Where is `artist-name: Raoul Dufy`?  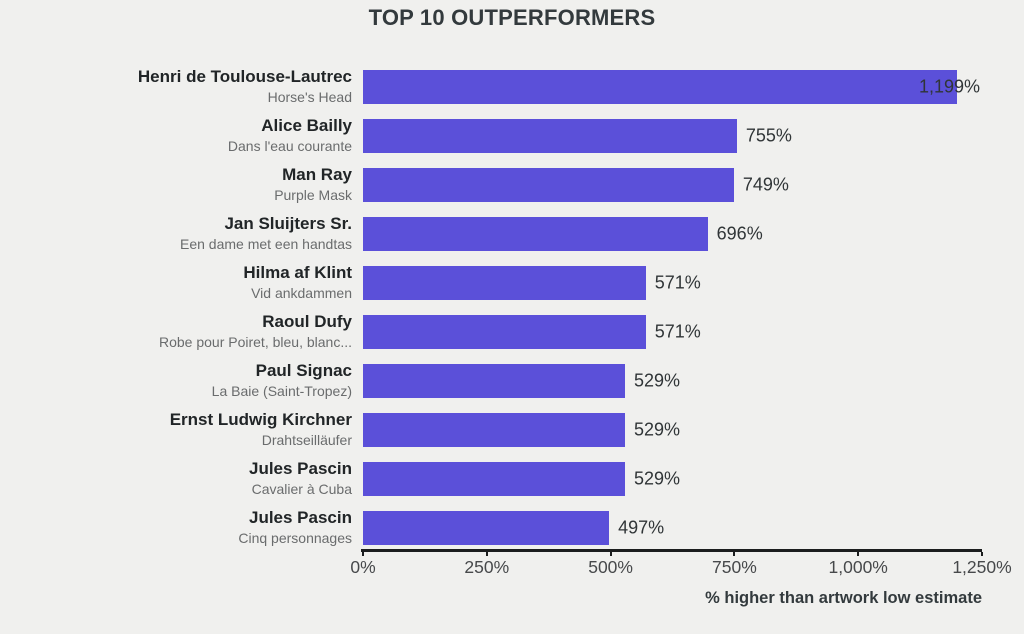 artist-name: Raoul Dufy is located at coordinates (307, 322).